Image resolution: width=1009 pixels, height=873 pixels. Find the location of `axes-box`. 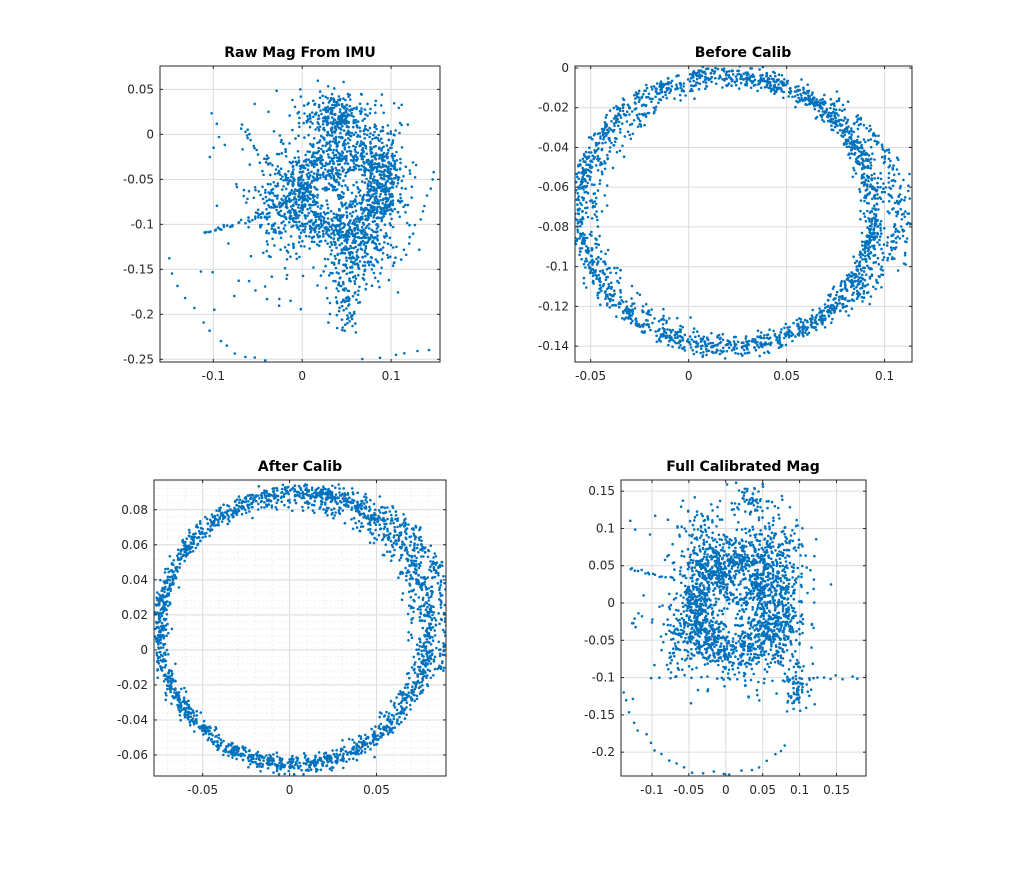

axes-box is located at coordinates (743, 214).